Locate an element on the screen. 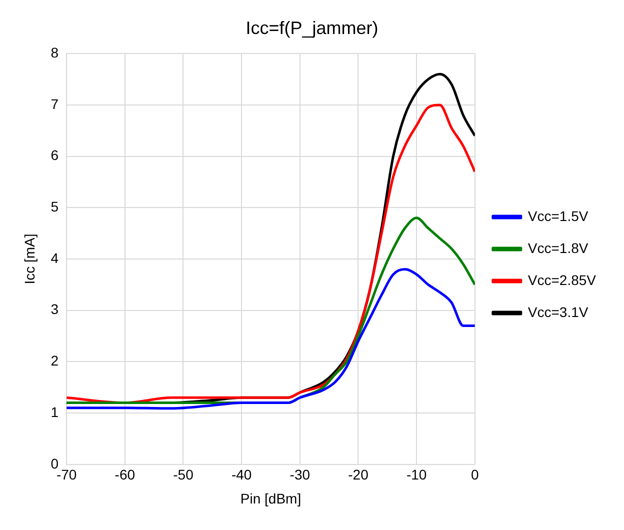 This screenshot has width=624, height=530. y-tick-label: 2 is located at coordinates (54, 360).